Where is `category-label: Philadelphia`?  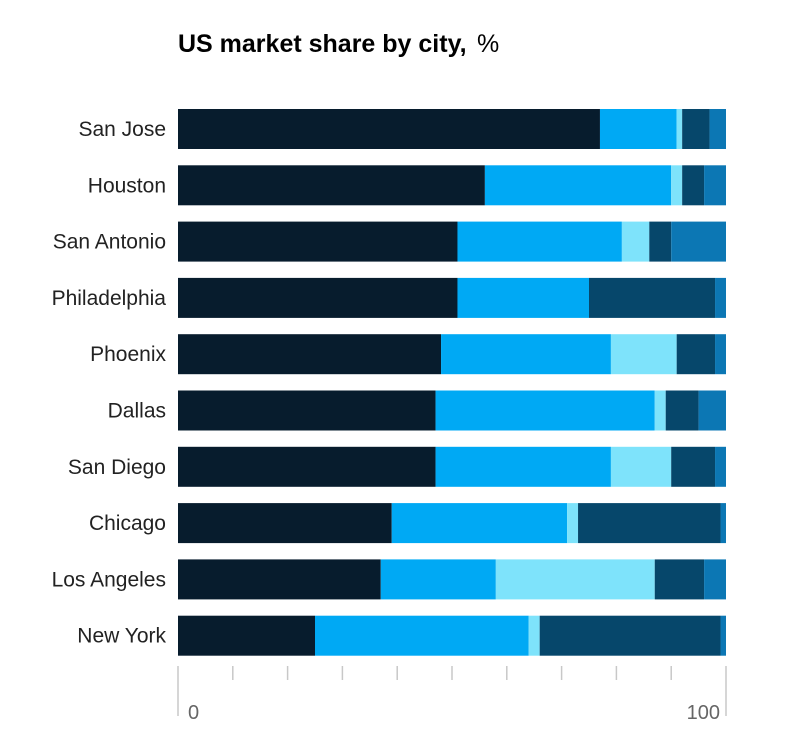 category-label: Philadelphia is located at coordinates (109, 298).